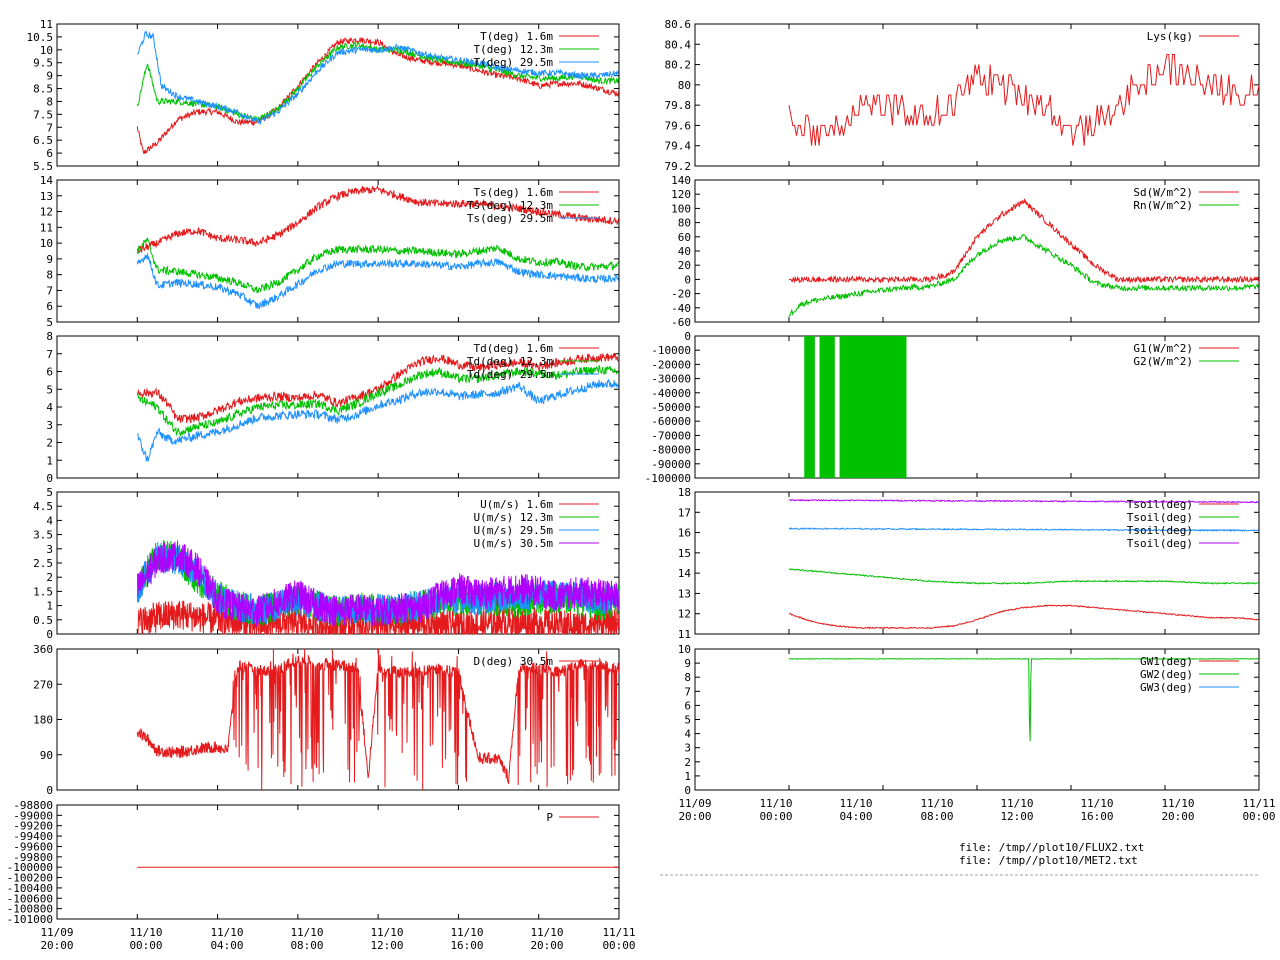 Image resolution: width=1280 pixels, height=960 pixels. I want to click on y-tick-label: -90000, so click(671, 464).